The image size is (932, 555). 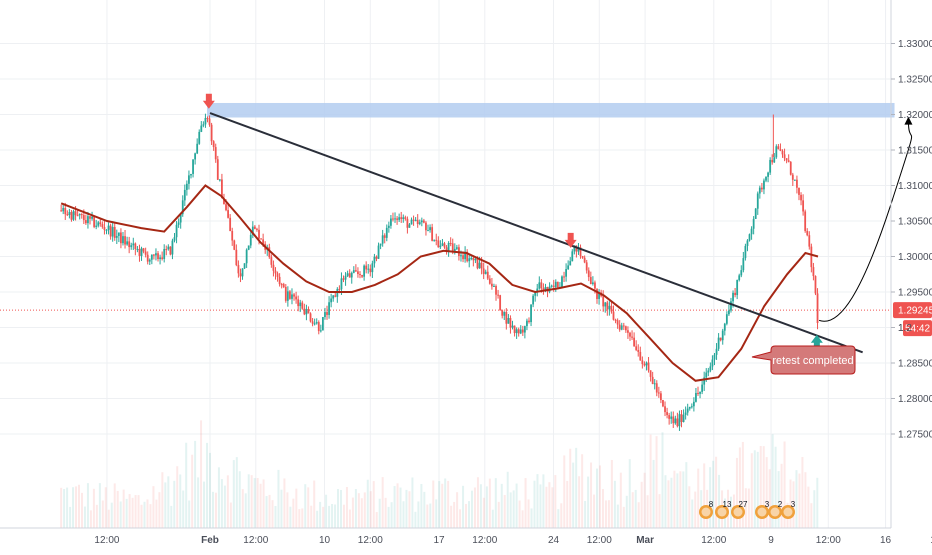 I want to click on countdown-badge, so click(x=917, y=328).